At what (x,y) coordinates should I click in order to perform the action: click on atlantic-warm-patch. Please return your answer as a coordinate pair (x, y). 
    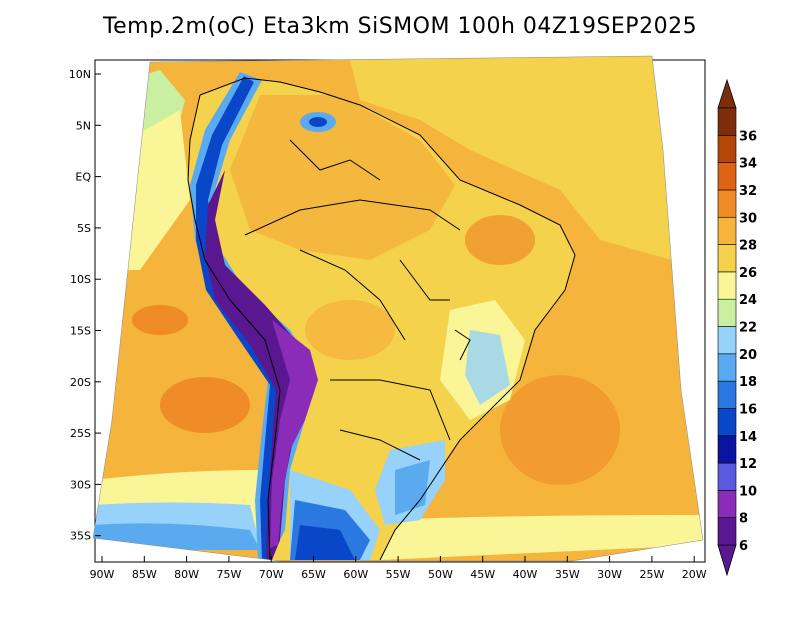
    Looking at the image, I should click on (560, 430).